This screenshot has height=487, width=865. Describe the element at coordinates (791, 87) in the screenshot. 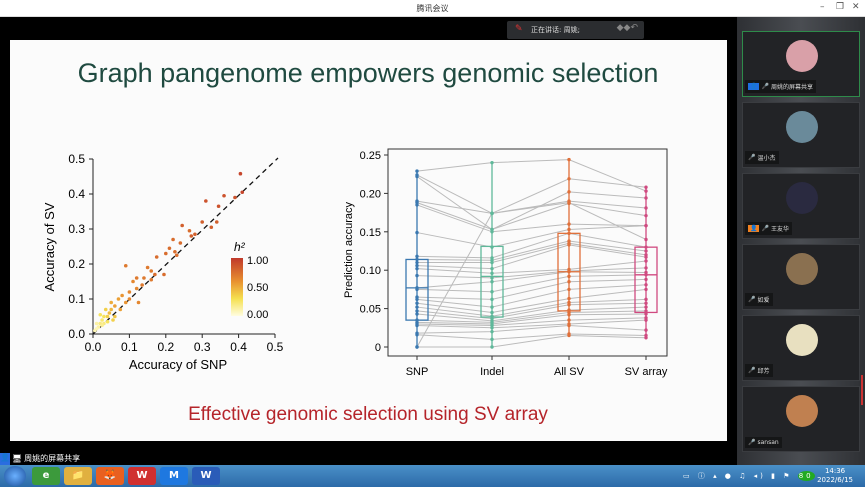

I see `participant-name: 周姚的屏幕共享` at that location.